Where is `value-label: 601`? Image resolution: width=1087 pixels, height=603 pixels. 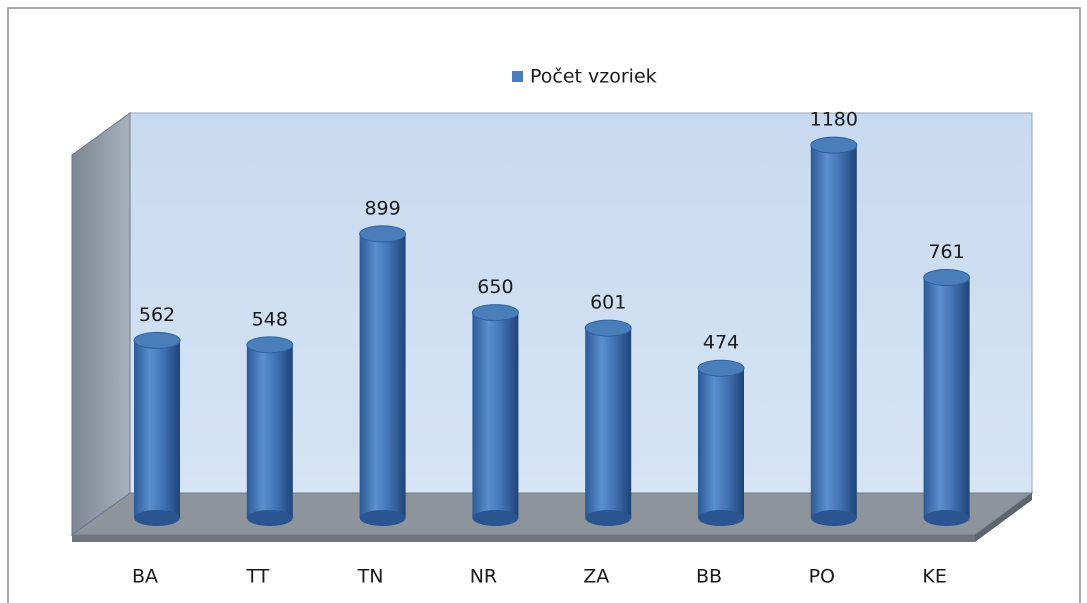 value-label: 601 is located at coordinates (608, 303).